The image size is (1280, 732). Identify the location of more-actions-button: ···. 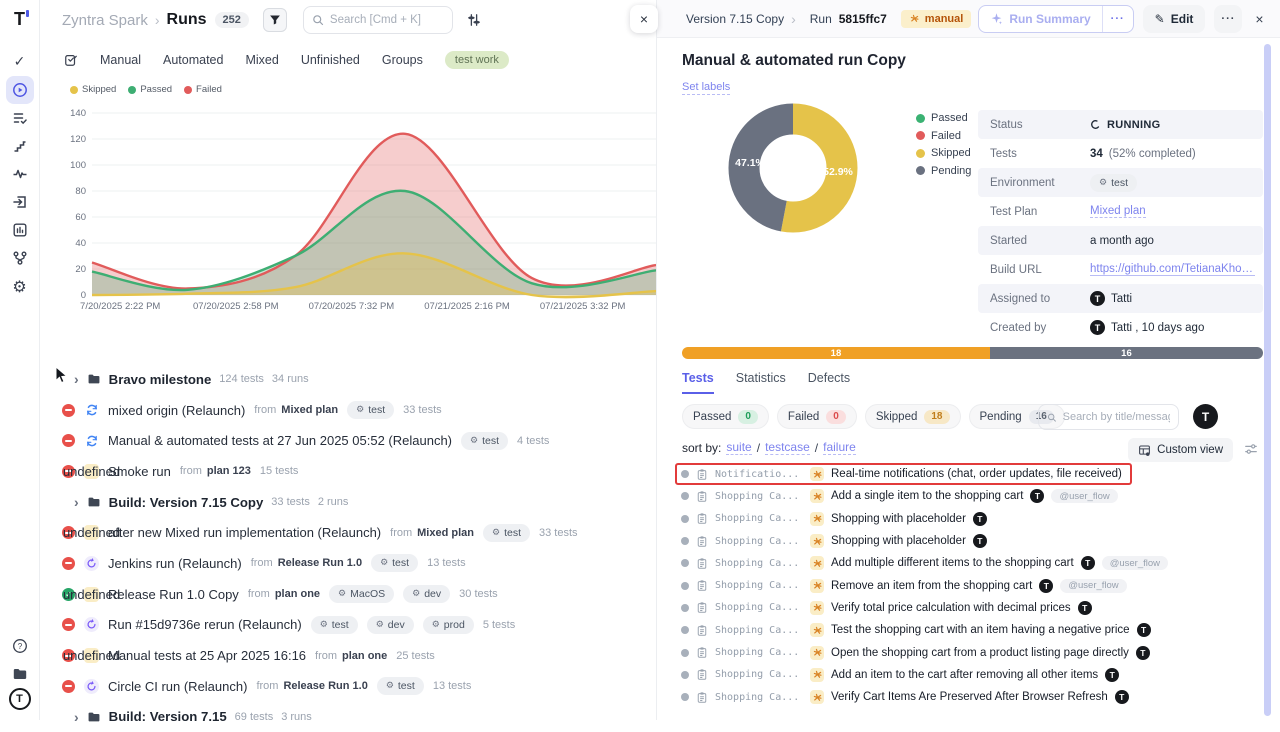
(1228, 18).